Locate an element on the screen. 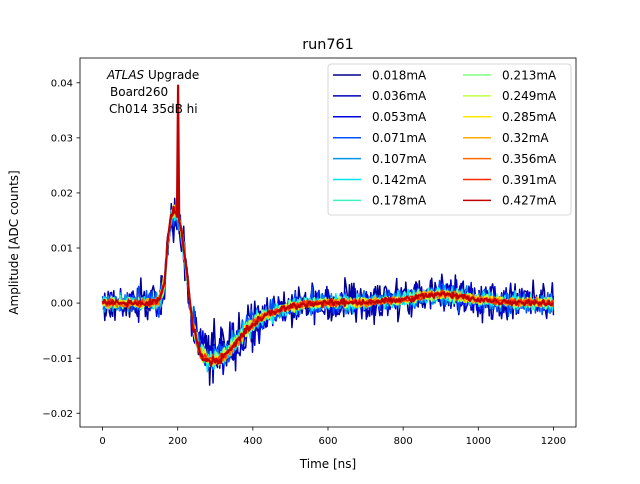 The height and width of the screenshot is (484, 640). annotation-atlas: ATLAS is located at coordinates (125, 75).